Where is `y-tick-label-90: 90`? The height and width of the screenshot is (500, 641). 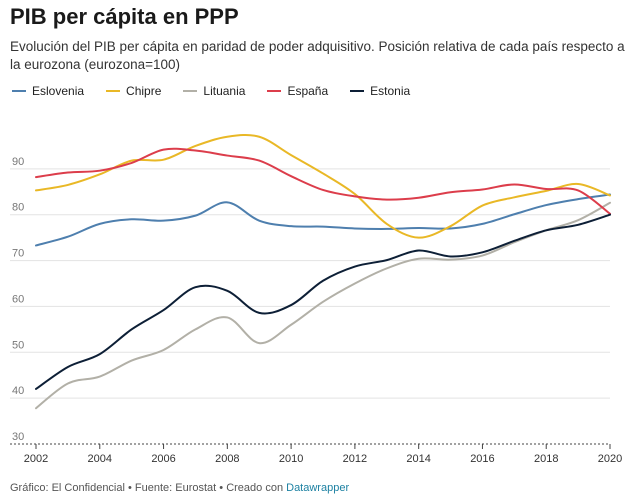 y-tick-label-90: 90 is located at coordinates (18, 162).